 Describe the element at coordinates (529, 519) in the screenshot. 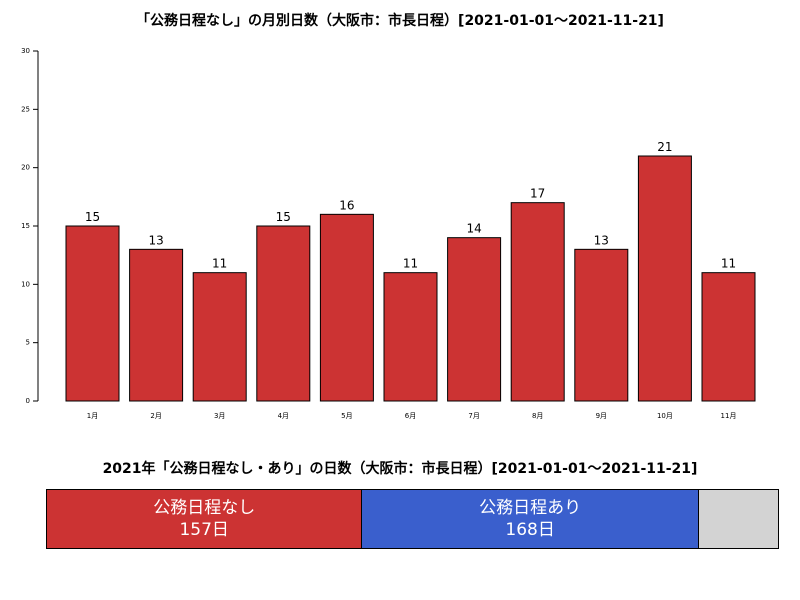

I see `summary-segment: 公務日程あり 168日` at that location.